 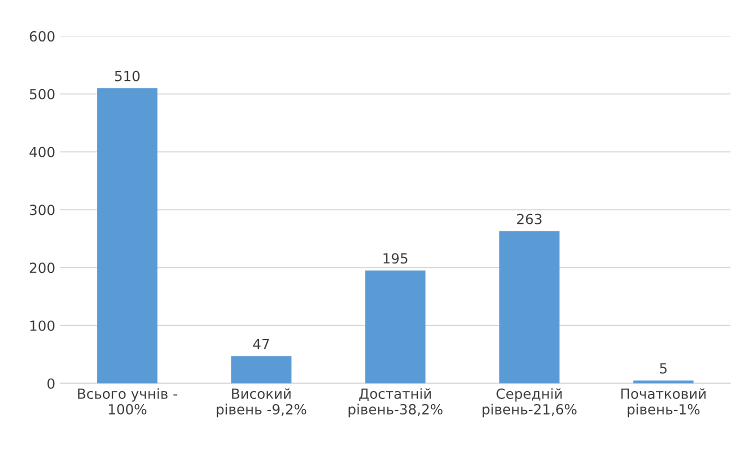 I want to click on x-tick-label: Достатній рівень-38,2%, so click(x=395, y=403).